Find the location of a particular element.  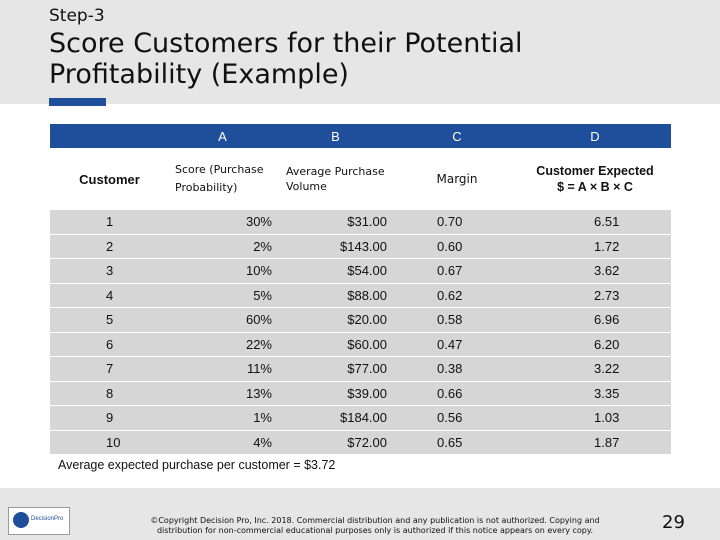

volume-cell: $31.00 is located at coordinates (335, 221).